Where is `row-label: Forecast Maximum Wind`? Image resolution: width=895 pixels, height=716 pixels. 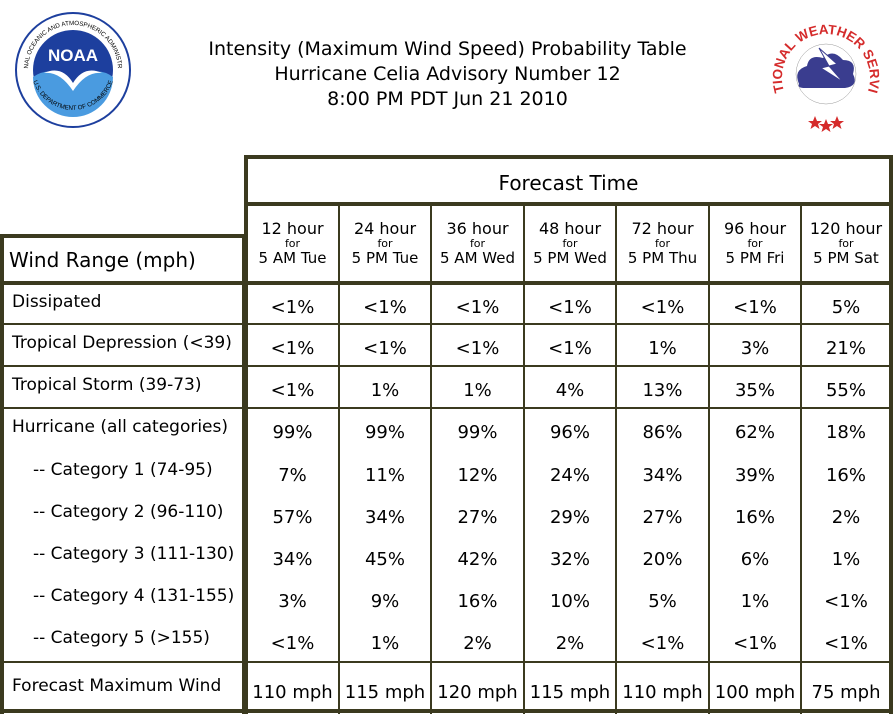 row-label: Forecast Maximum Wind is located at coordinates (117, 686).